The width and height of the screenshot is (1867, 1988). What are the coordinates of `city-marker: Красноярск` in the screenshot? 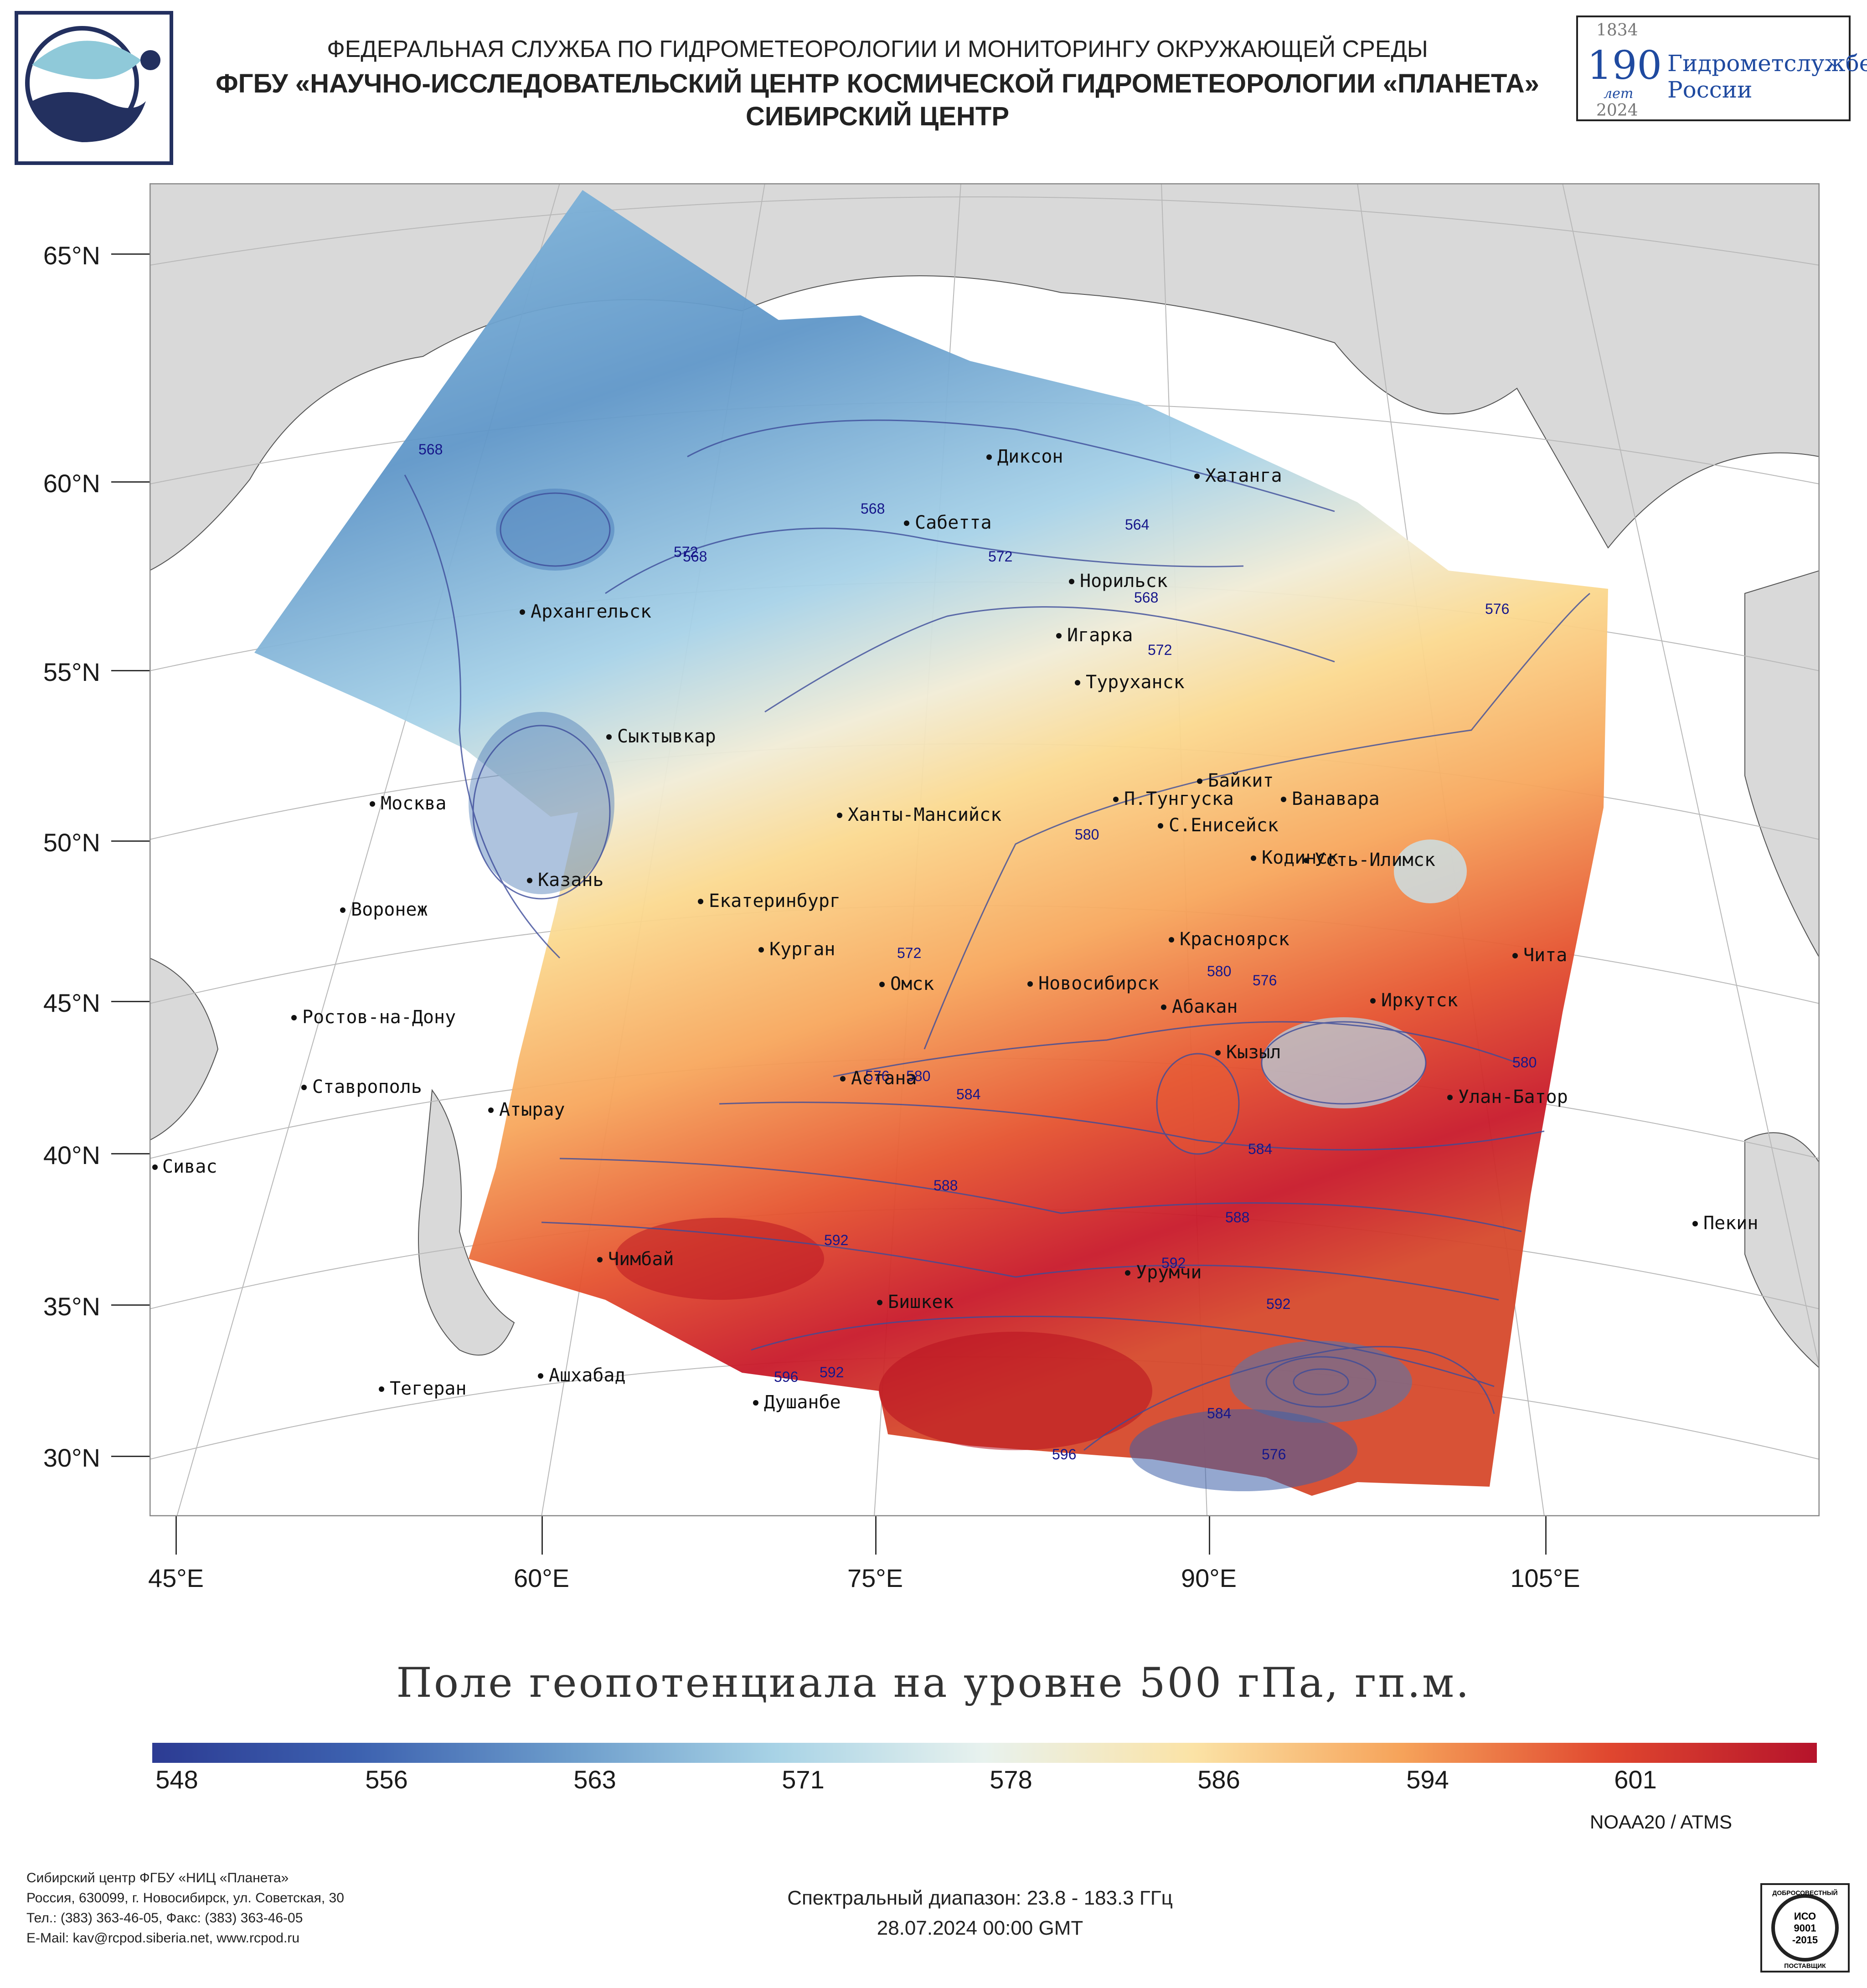 It's located at (1229, 939).